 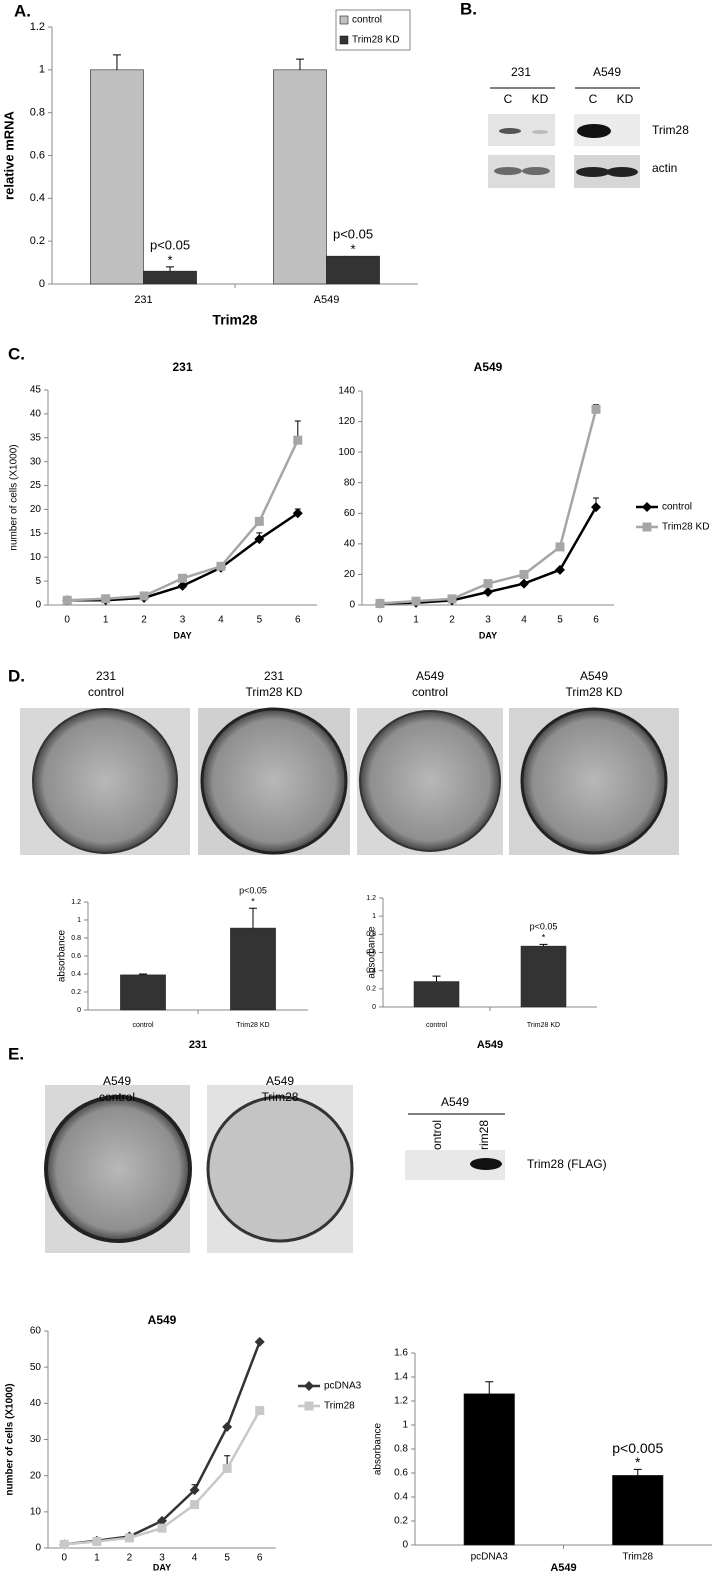 I want to click on legend-label: control, so click(x=367, y=20).